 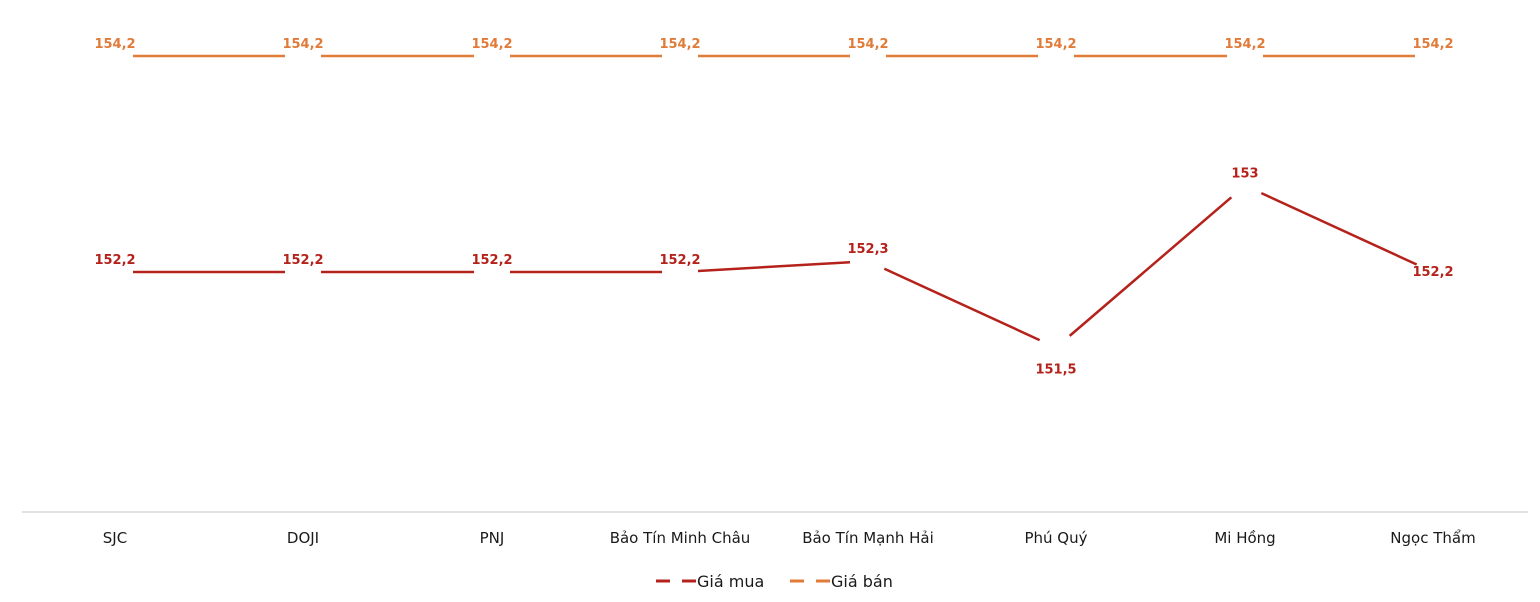 What do you see at coordinates (774, 581) in the screenshot?
I see `legend: Giá mua Giá bán` at bounding box center [774, 581].